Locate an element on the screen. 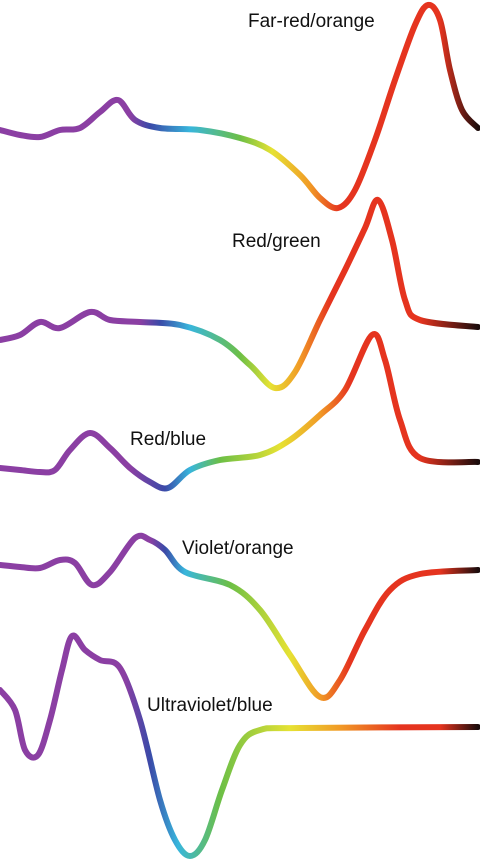 The image size is (480, 862). curve-label: Ultraviolet/blue is located at coordinates (210, 705).